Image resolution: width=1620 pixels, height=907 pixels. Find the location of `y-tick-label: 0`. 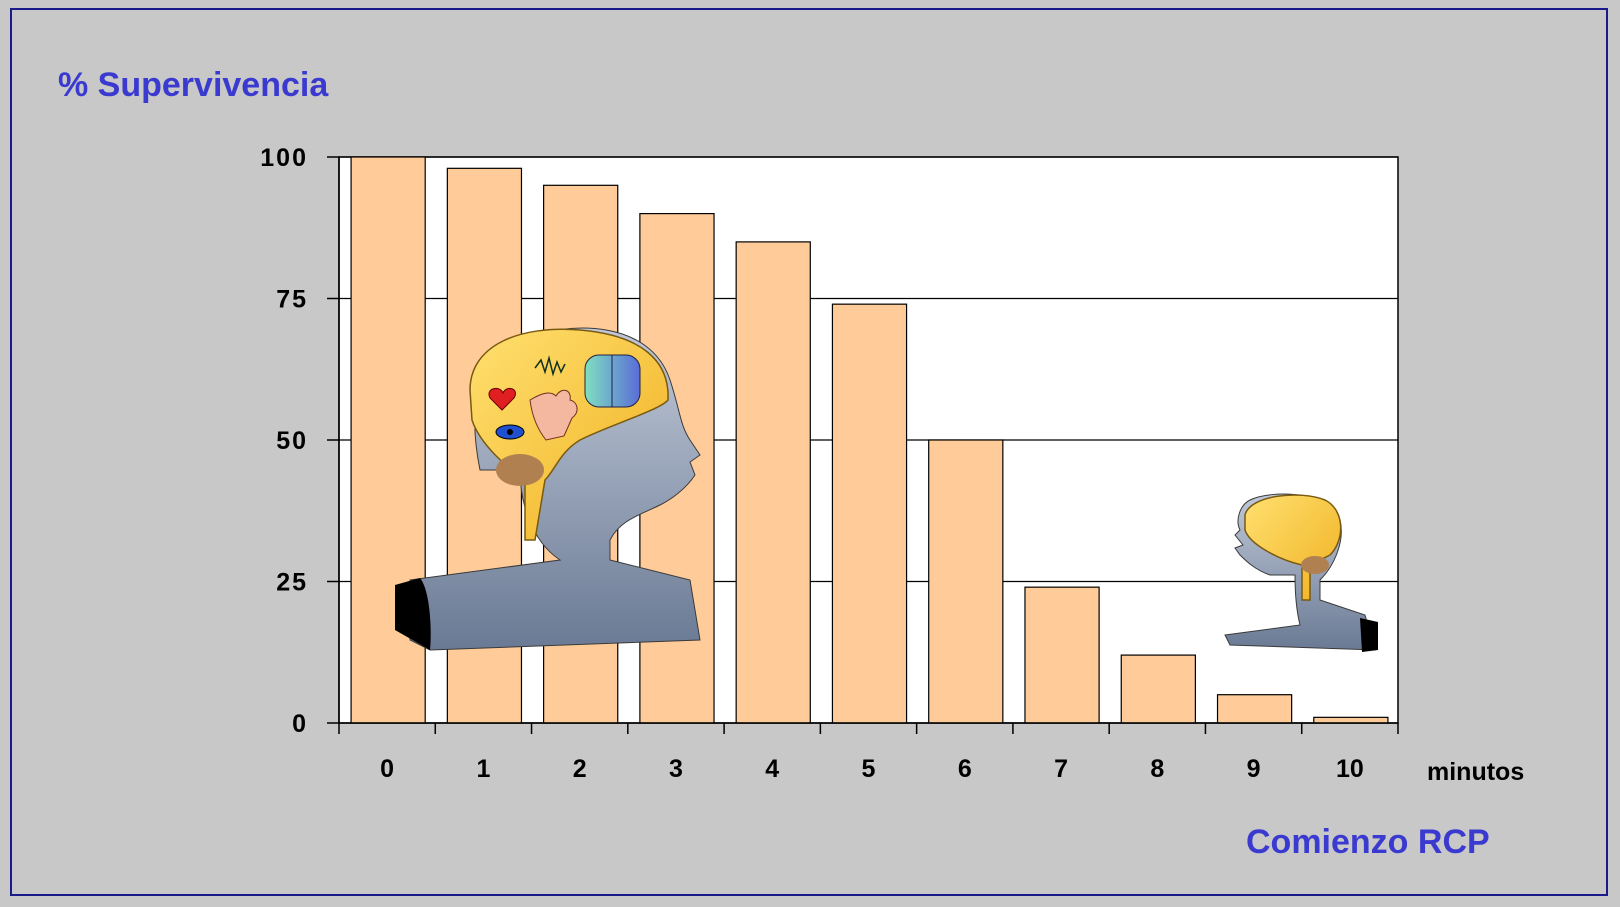

y-tick-label: 0 is located at coordinates (300, 724).